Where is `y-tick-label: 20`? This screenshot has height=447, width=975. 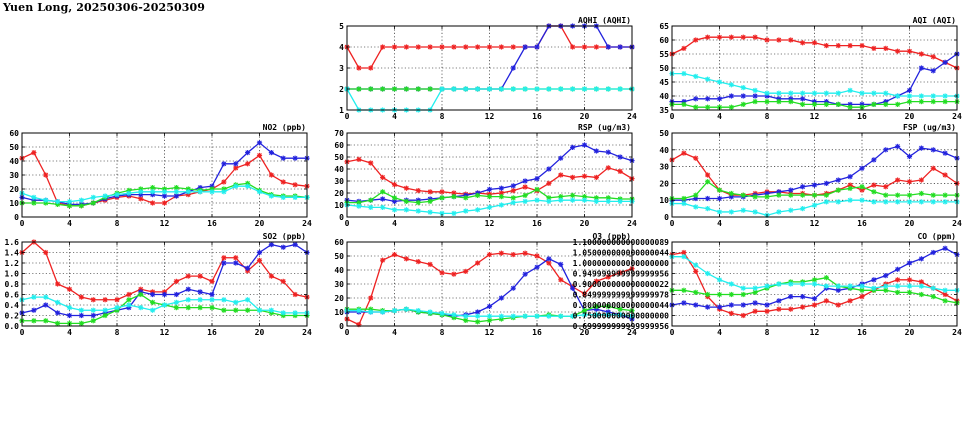 y-tick-label: 20 is located at coordinates (339, 193).